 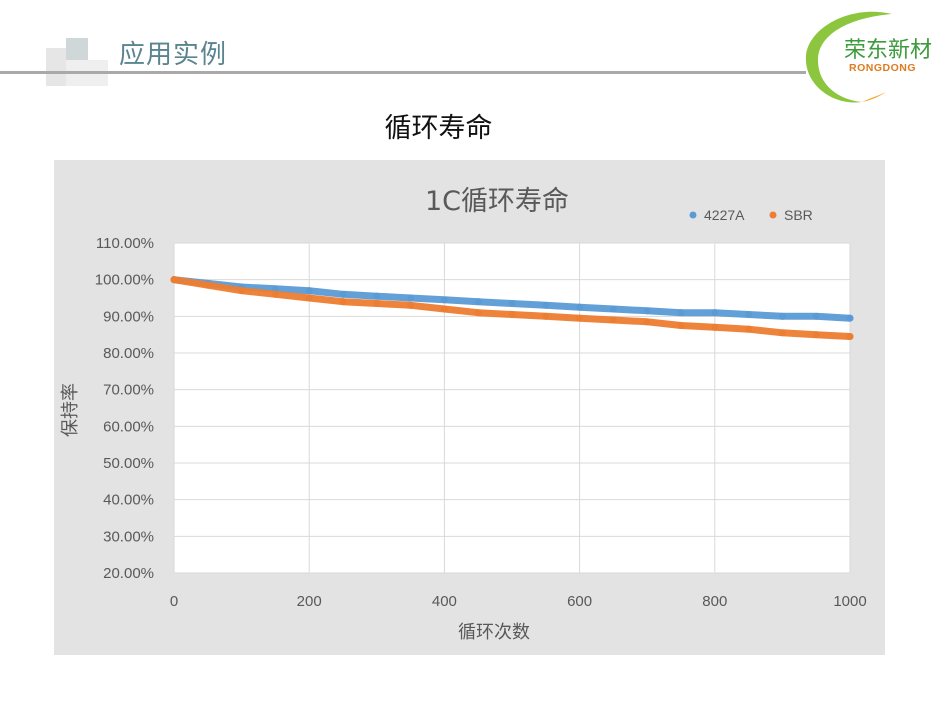 I want to click on legend-marker-sbr, so click(x=773, y=215).